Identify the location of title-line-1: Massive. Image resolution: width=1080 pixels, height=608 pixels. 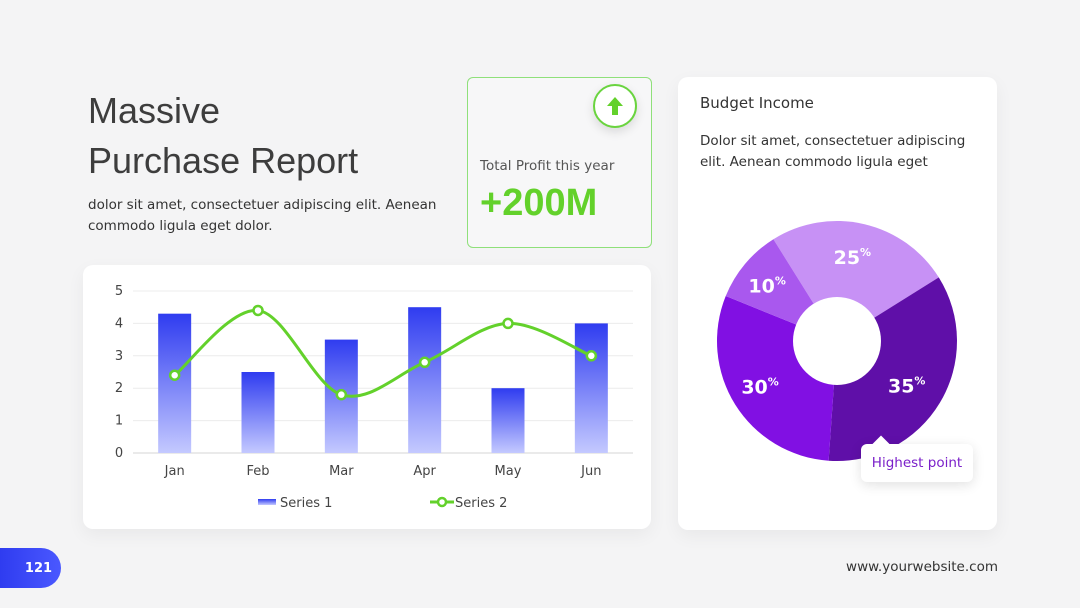
(154, 110).